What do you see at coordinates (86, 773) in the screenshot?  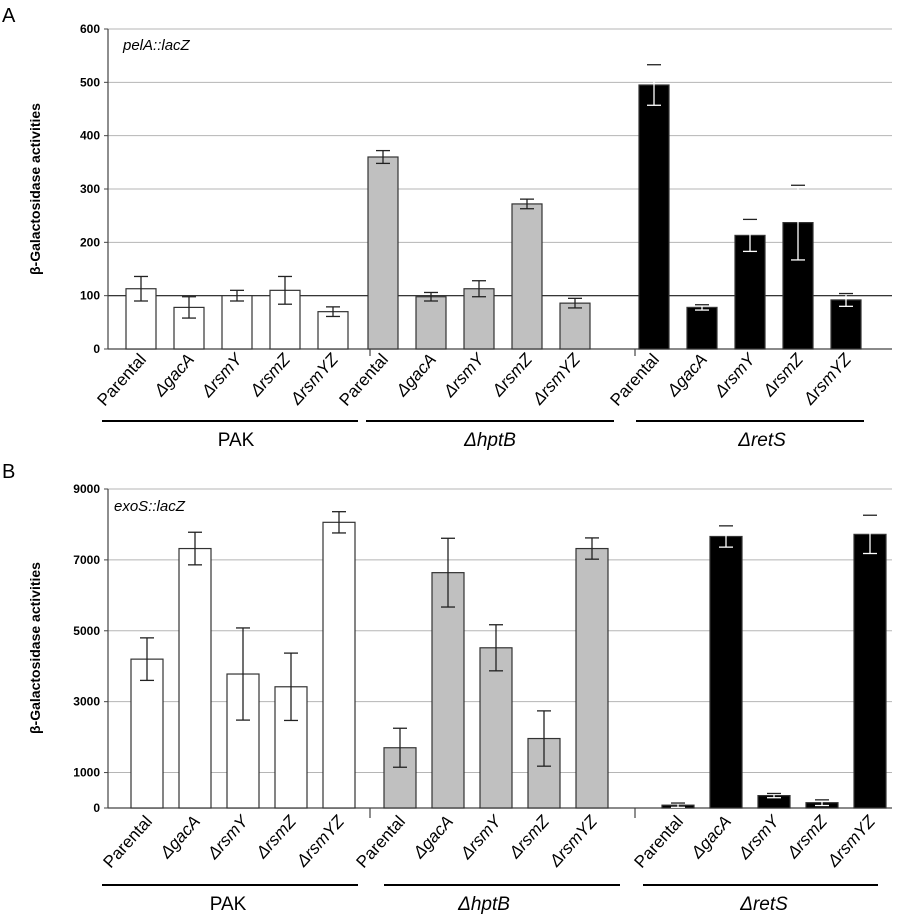 I see `y-tick-label: 1000` at bounding box center [86, 773].